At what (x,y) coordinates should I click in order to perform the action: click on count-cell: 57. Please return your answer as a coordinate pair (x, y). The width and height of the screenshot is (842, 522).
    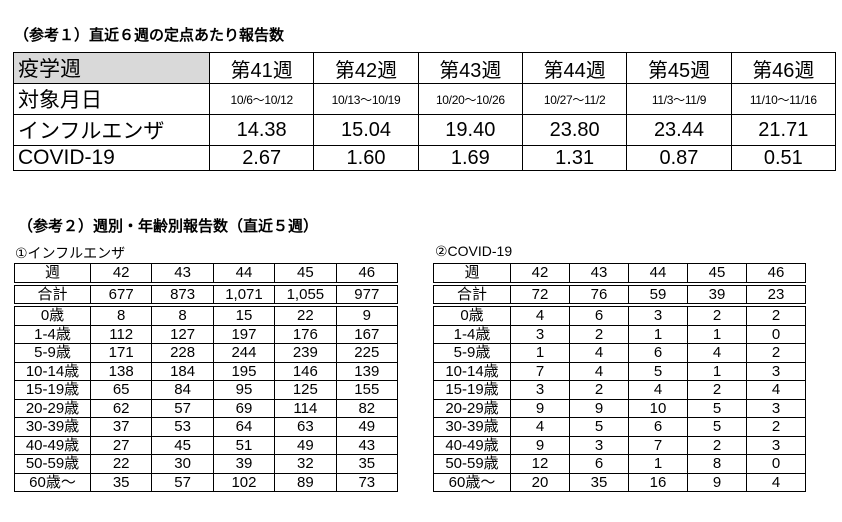
    Looking at the image, I should click on (182, 482).